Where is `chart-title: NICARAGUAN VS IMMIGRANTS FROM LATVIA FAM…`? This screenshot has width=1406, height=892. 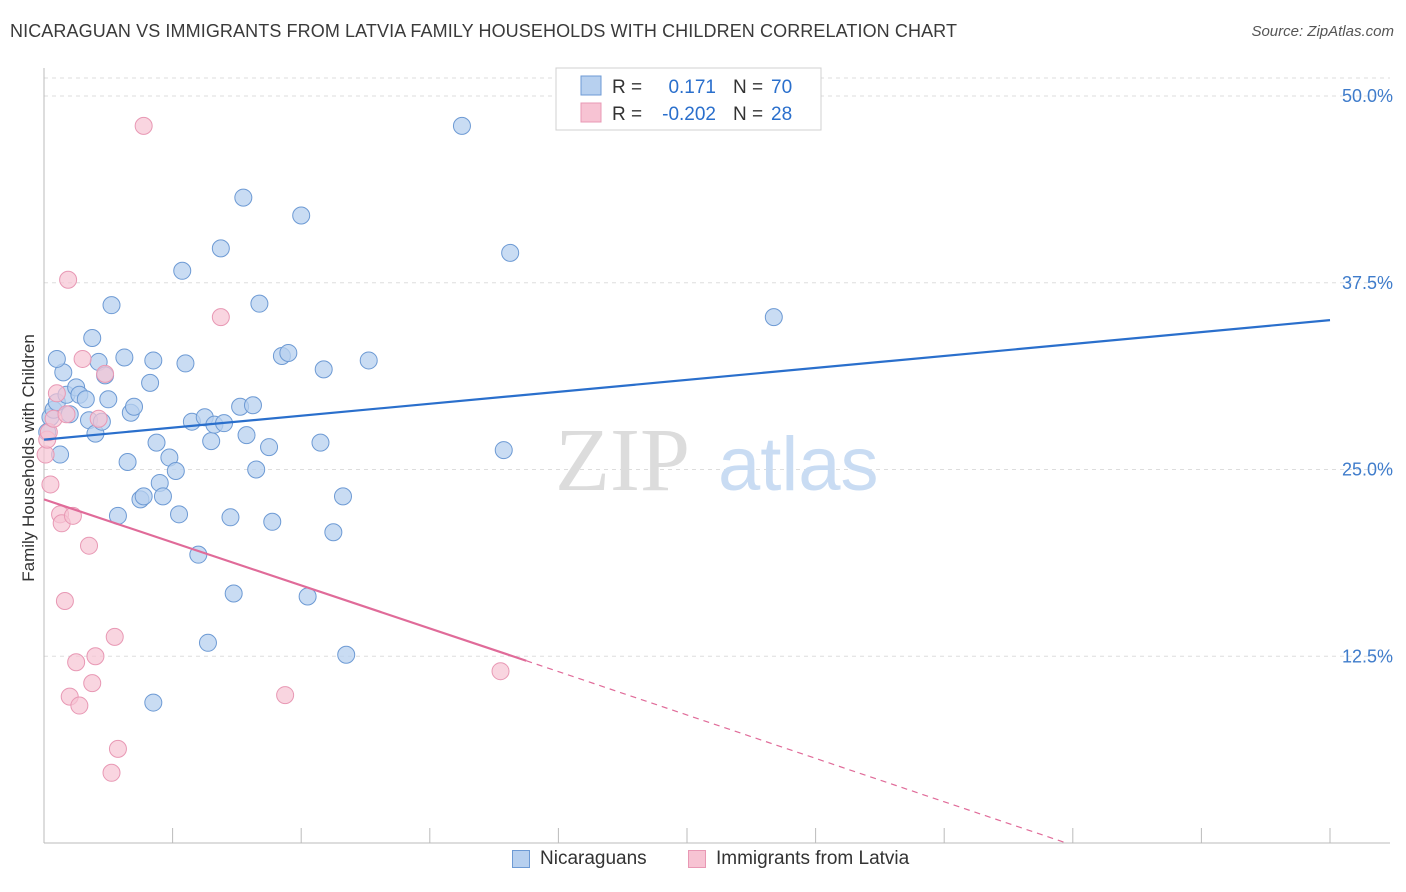
chart-title: NICARAGUAN VS IMMIGRANTS FROM LATVIA FAM… is located at coordinates (484, 31).